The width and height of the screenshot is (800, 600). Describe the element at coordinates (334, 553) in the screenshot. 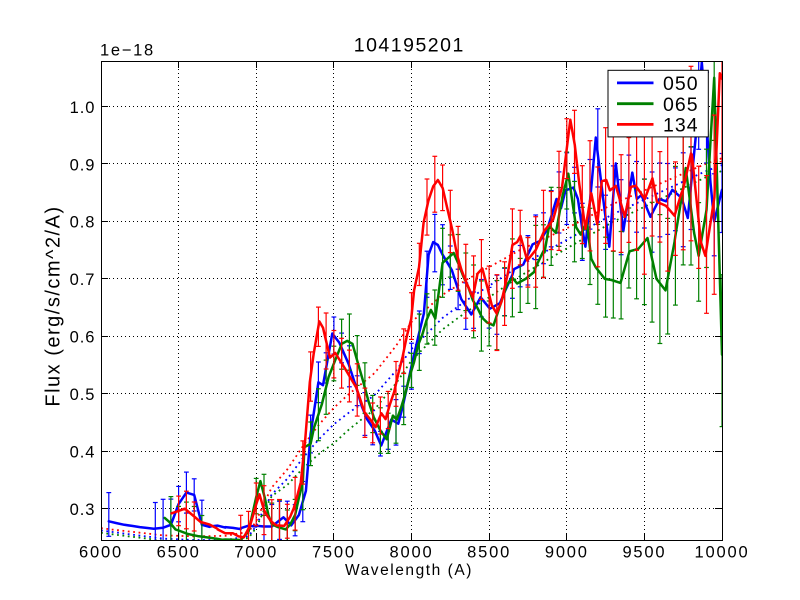

I see `svg-text: 7500` at that location.